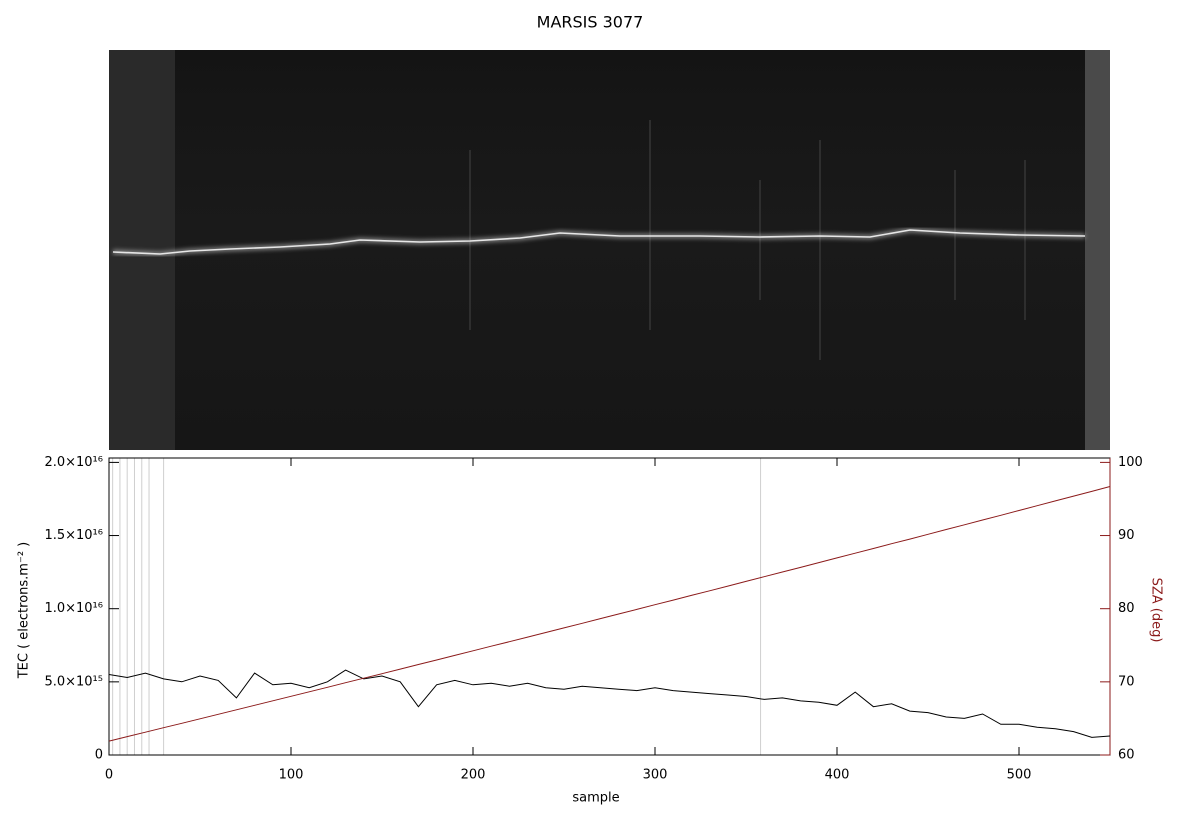  Describe the element at coordinates (595, 798) in the screenshot. I see `x-axis-label: sample` at that location.